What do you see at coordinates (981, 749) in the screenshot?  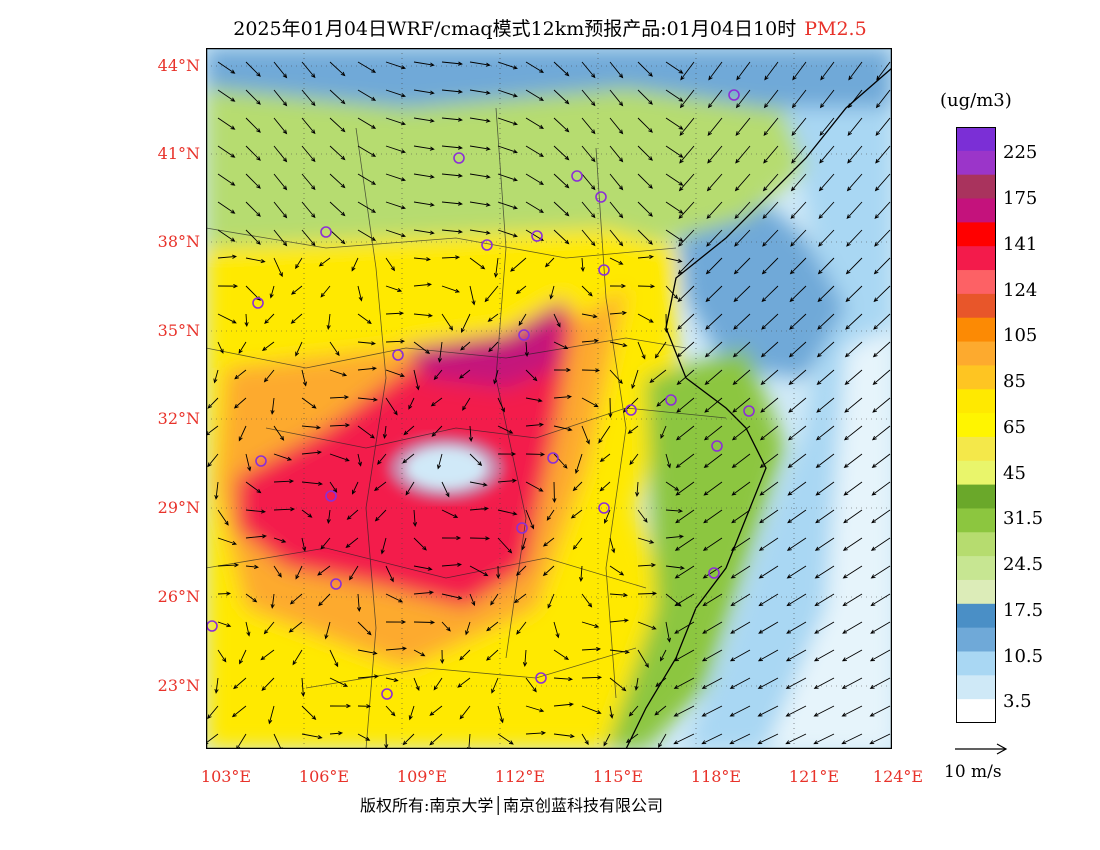 I see `wind-scale-arrow` at bounding box center [981, 749].